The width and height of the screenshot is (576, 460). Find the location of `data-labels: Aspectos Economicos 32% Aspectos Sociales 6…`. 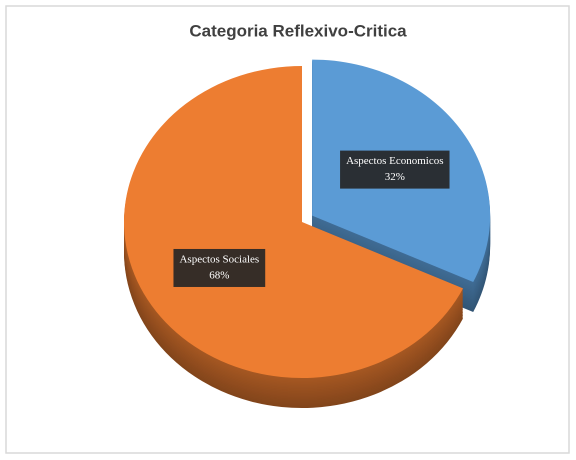

data-labels: Aspectos Economicos 32% Aspectos Sociales 6… is located at coordinates (311, 218).